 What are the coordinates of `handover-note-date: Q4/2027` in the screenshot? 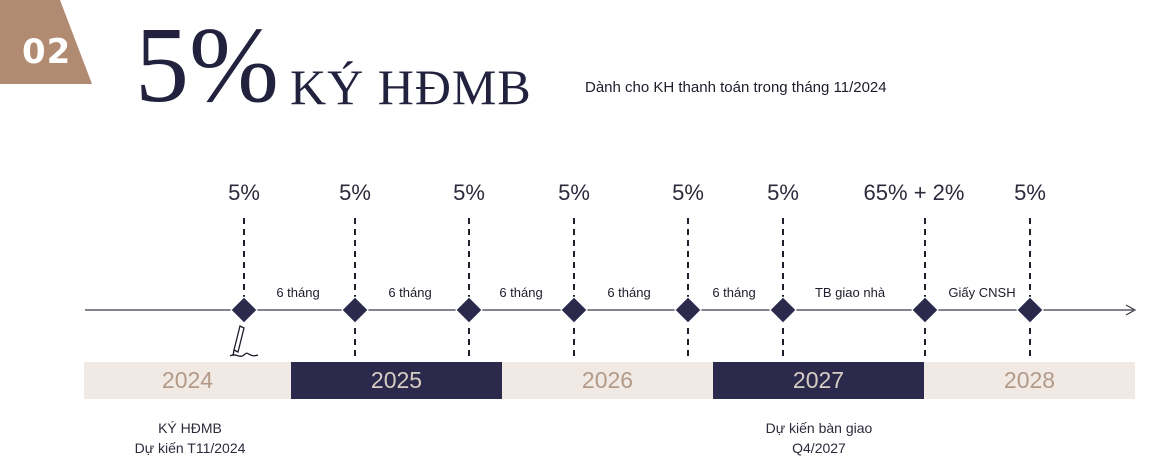 It's located at (819, 448).